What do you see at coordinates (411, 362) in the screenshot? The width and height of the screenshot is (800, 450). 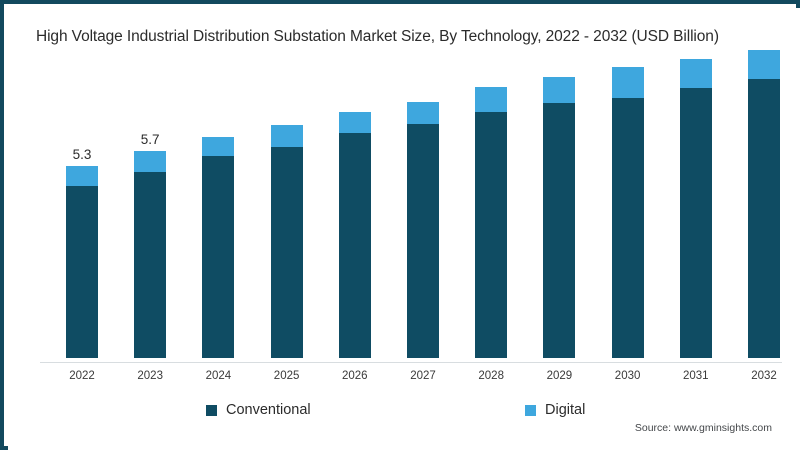 I see `x-axis-line` at bounding box center [411, 362].